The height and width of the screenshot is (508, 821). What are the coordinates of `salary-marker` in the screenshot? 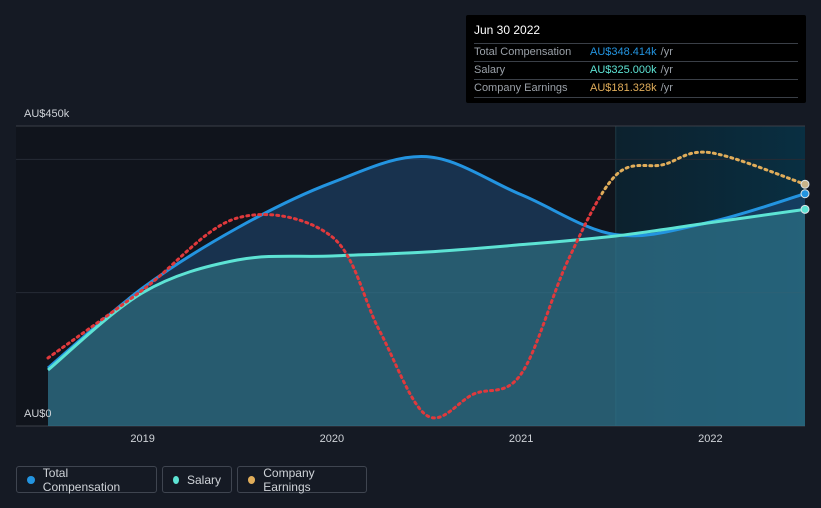 It's located at (805, 209).